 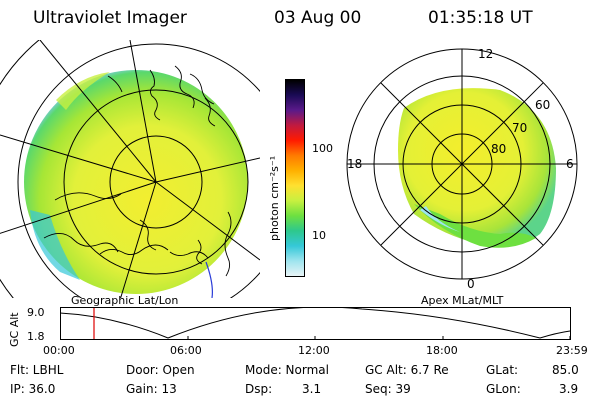 What do you see at coordinates (519, 128) in the screenshot?
I see `mlat-label-70: 70` at bounding box center [519, 128].